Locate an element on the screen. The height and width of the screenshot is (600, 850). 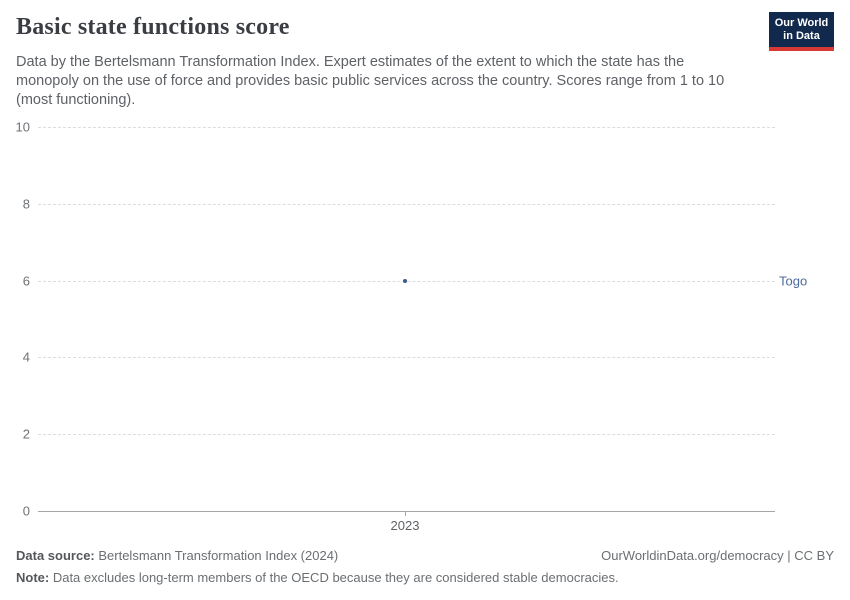
data-source-value: Bertelsmann Transformation Index (2024) is located at coordinates (216, 555).